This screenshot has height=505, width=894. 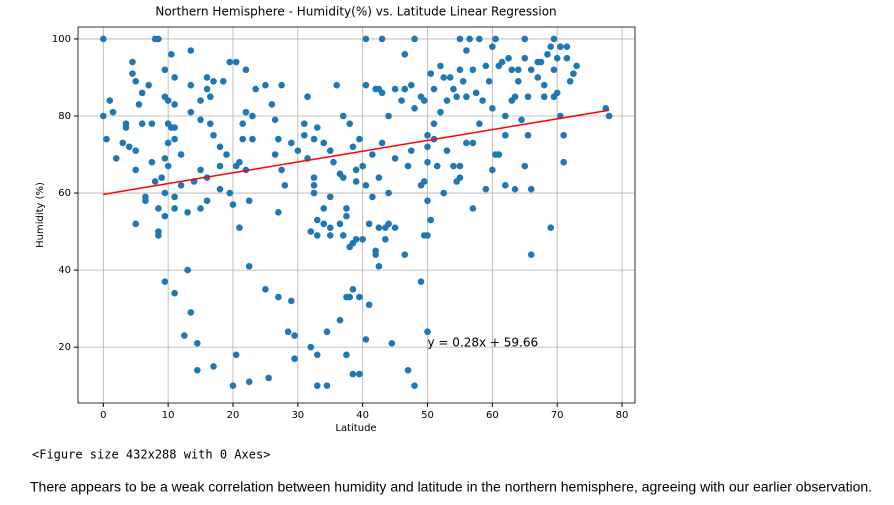 I want to click on x-axis-label: Latitude, so click(x=355, y=428).